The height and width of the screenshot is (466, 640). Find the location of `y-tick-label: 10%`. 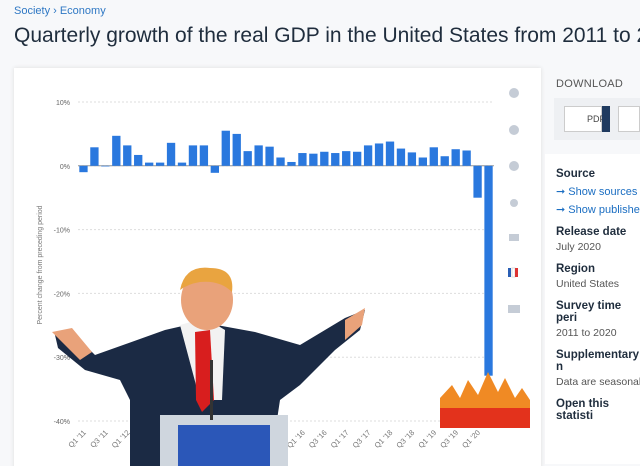

y-tick-label: 10% is located at coordinates (63, 103).